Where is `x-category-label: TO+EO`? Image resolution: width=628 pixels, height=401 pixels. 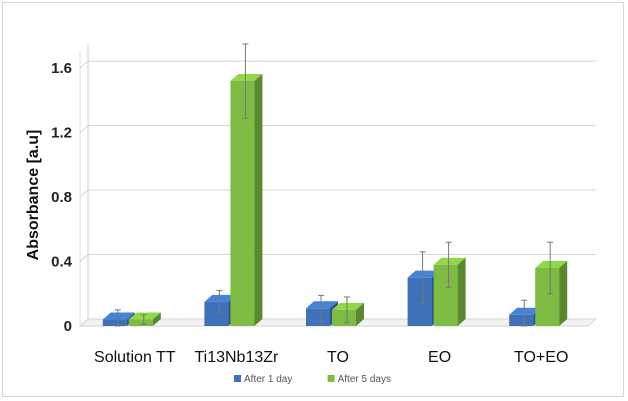
x-category-label: TO+EO is located at coordinates (541, 357).